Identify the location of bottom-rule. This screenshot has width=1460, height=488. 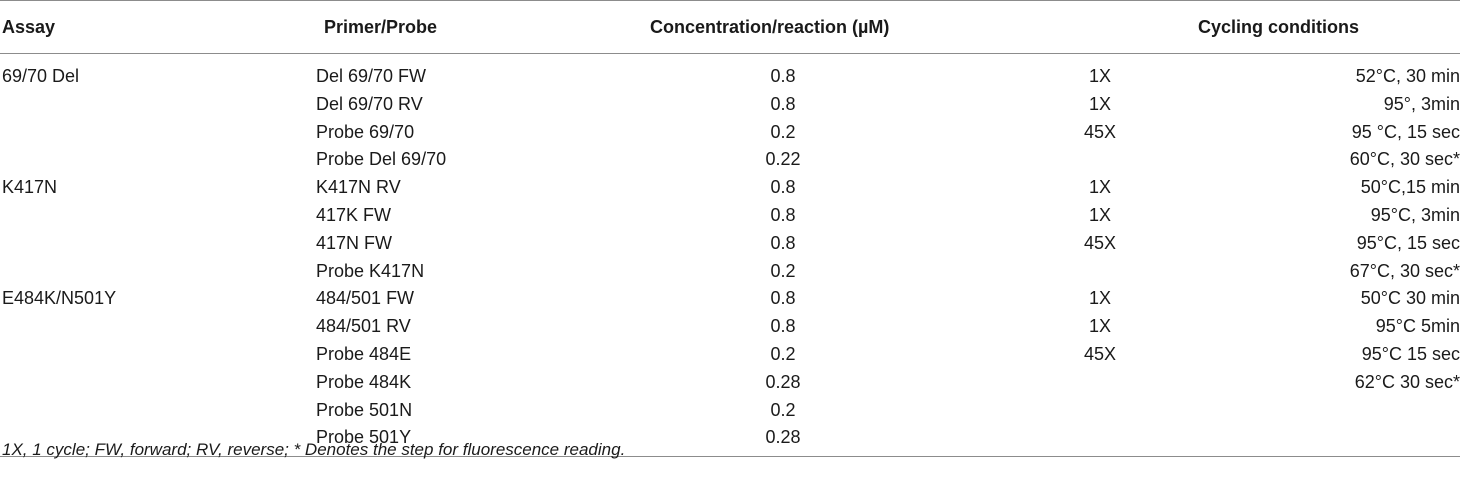
(730, 456).